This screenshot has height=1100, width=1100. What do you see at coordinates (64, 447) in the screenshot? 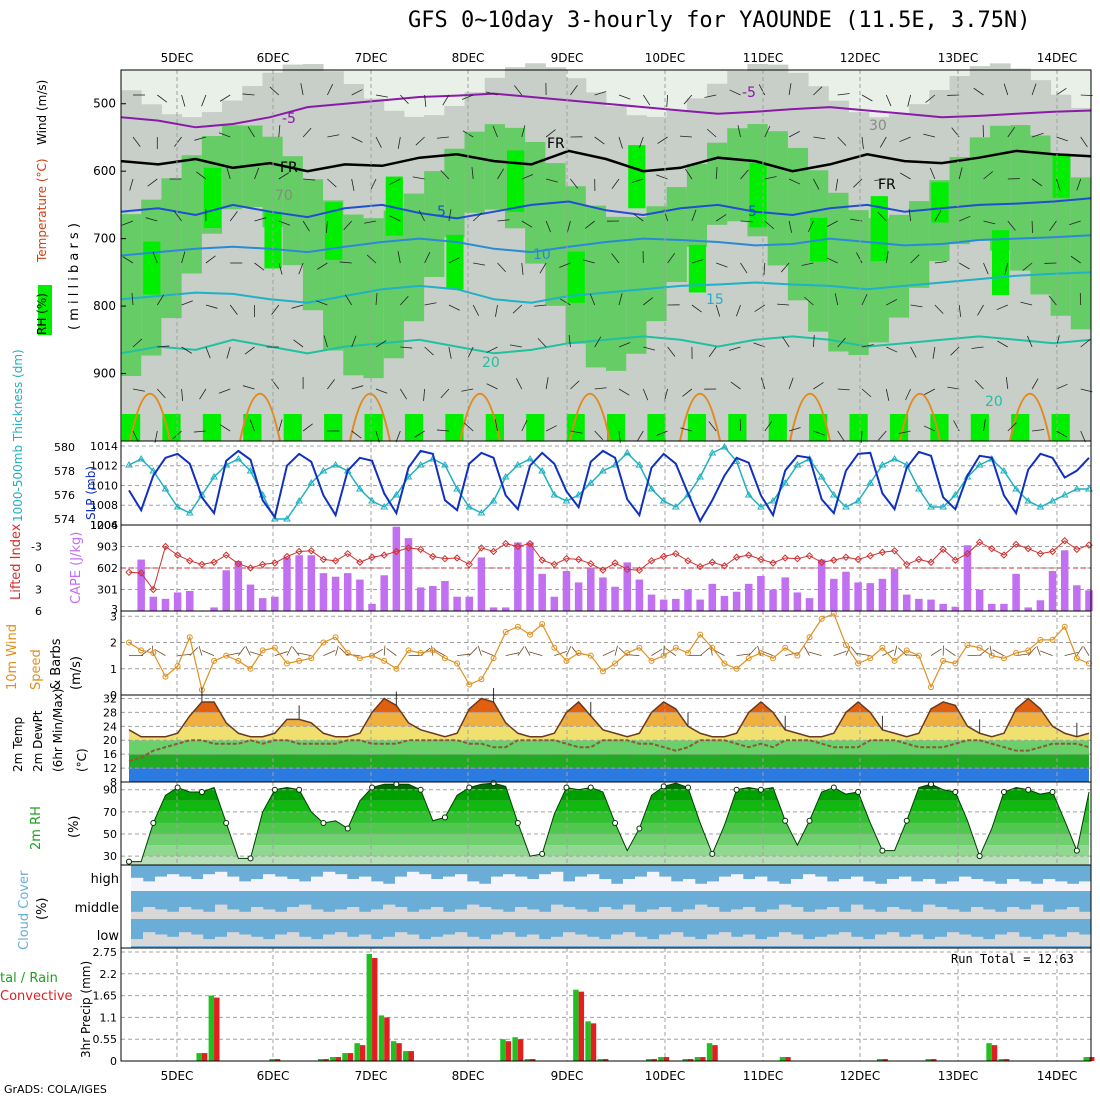
I see `thick-ytick-3: 580` at bounding box center [64, 447].